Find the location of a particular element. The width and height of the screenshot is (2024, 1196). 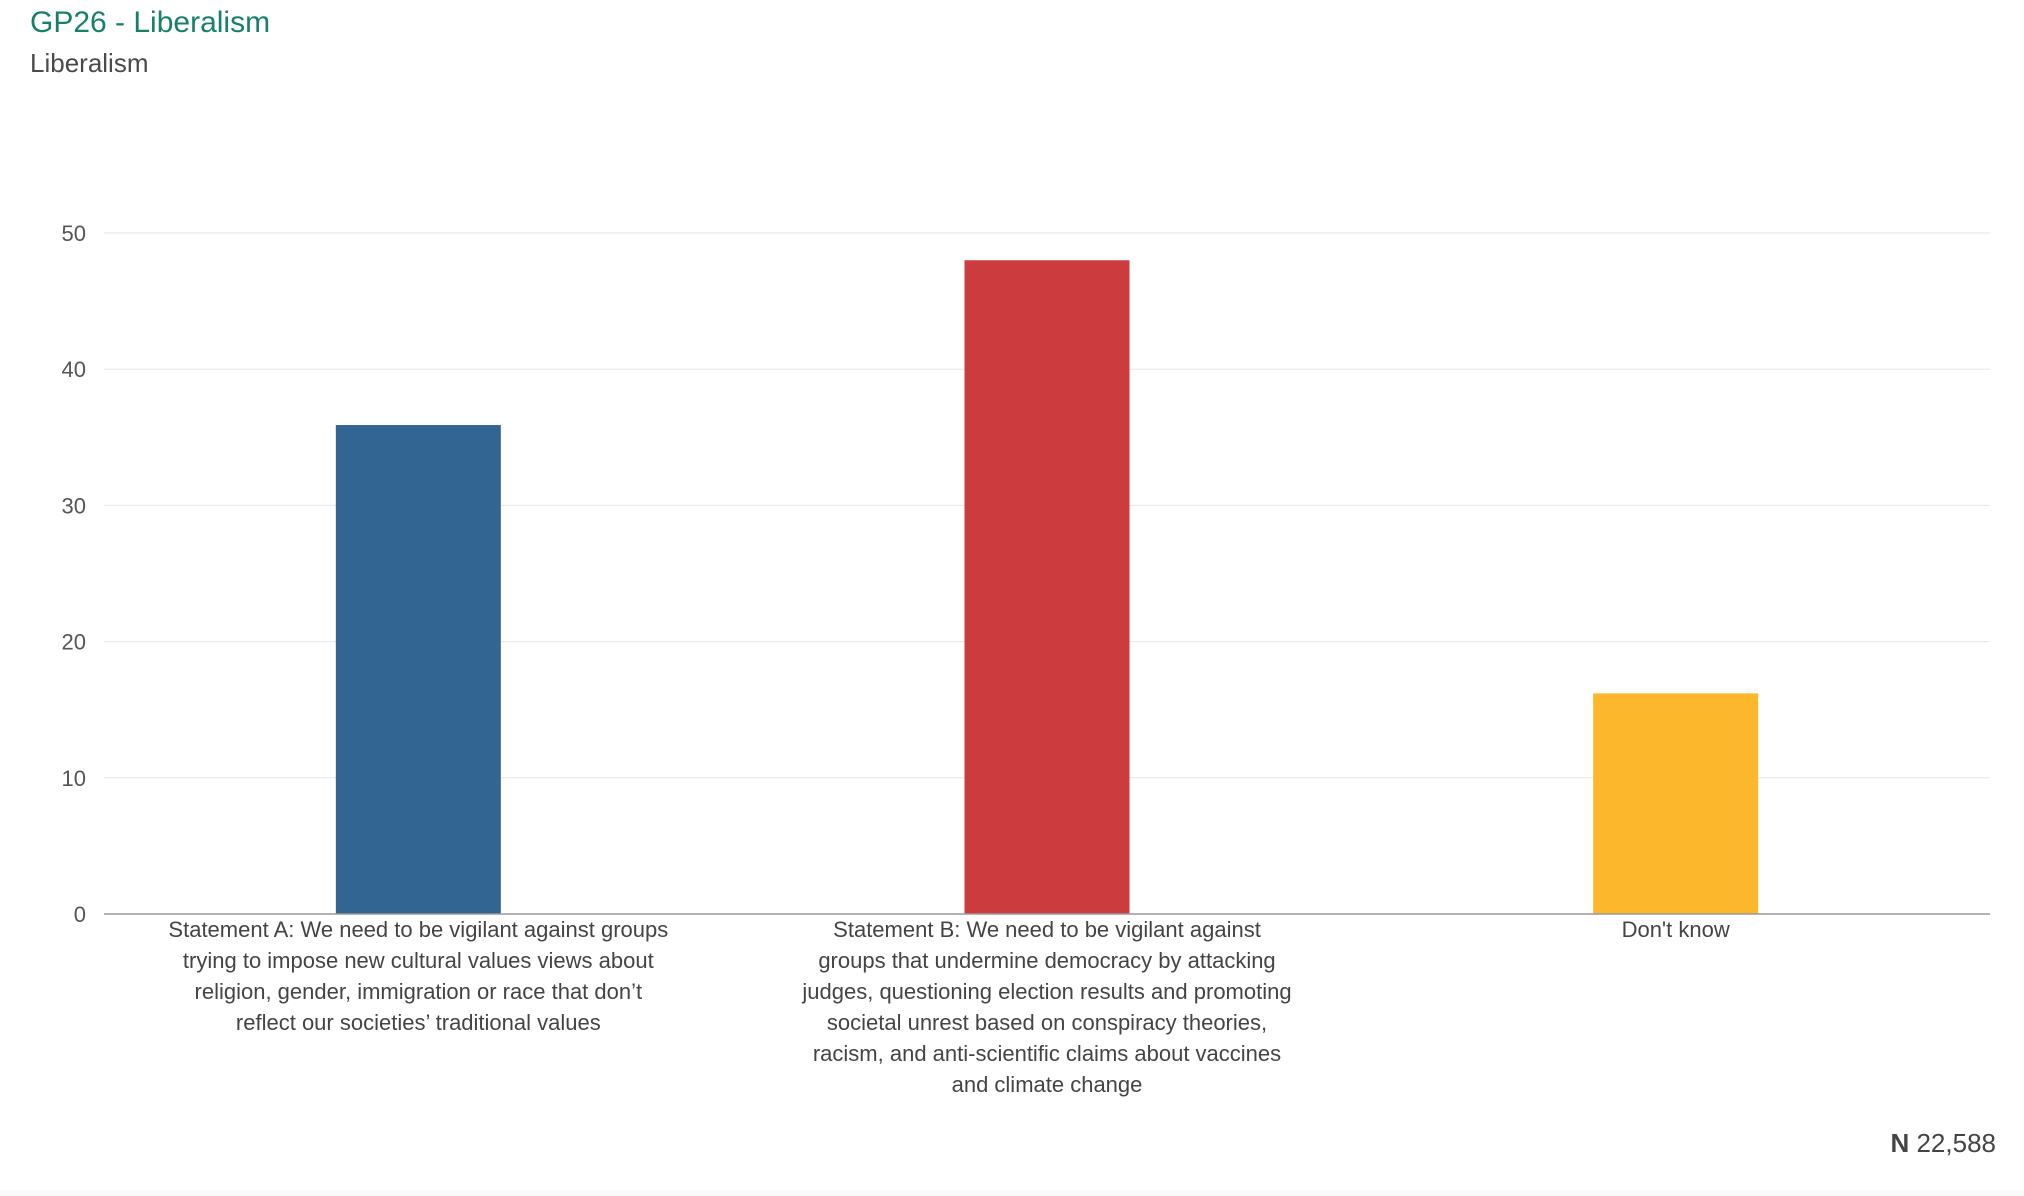

y-tick-label: 40 is located at coordinates (74, 369).